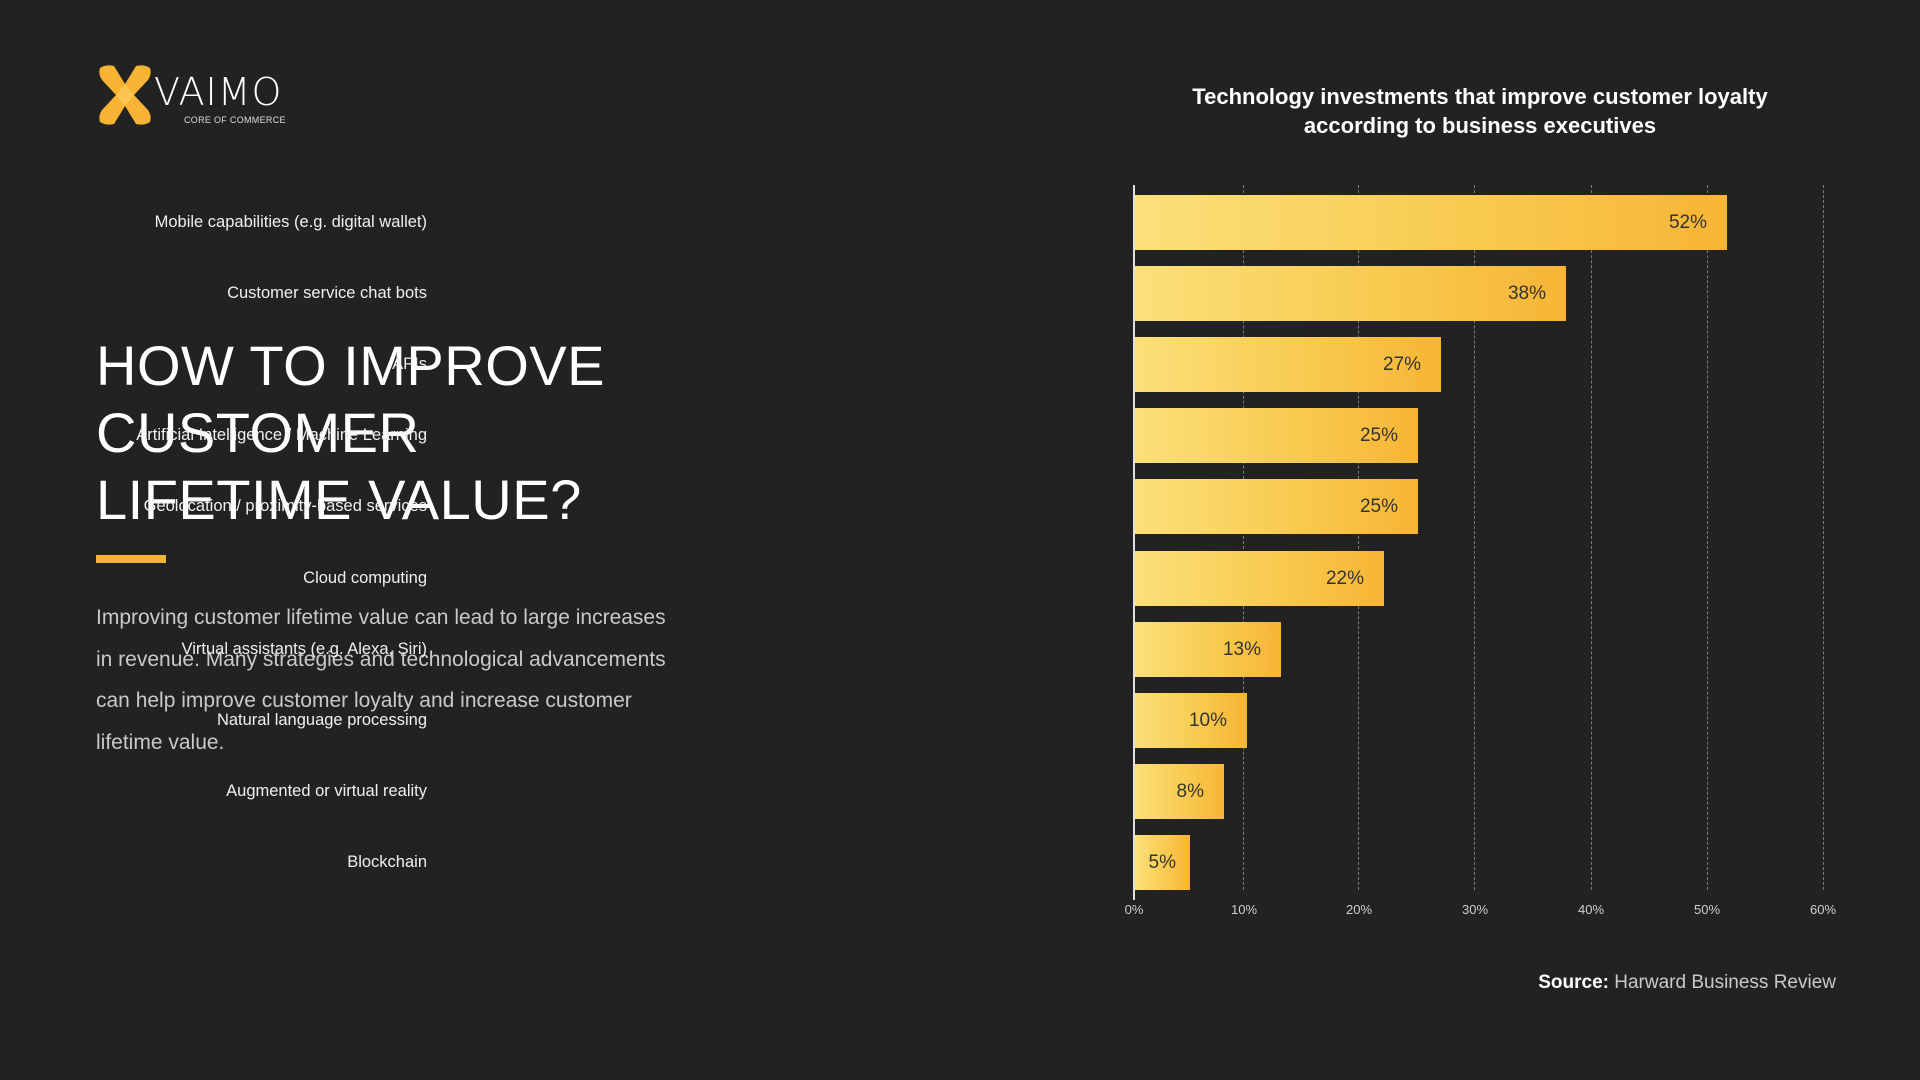 This screenshot has width=1920, height=1080. I want to click on page-headline: HOW TO IMPROVE CUSTOMER LIFETIME VALUE?, so click(406, 432).